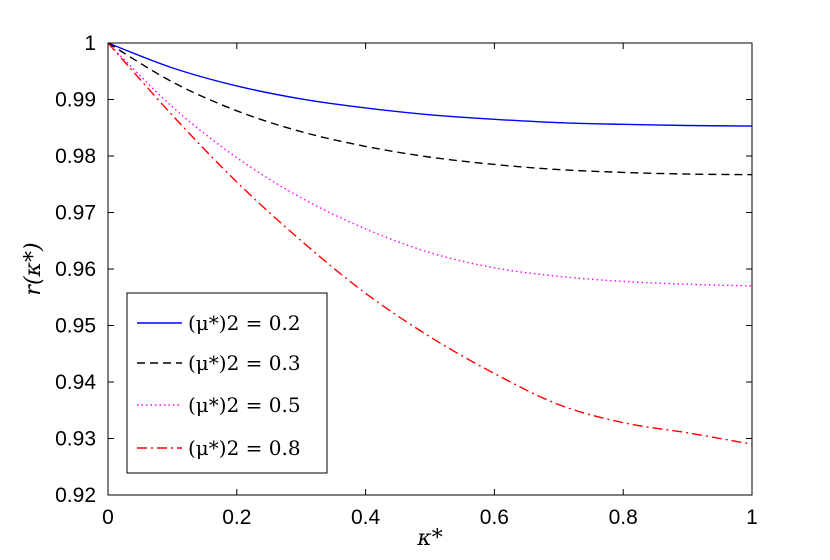 This screenshot has height=560, width=830. I want to click on x-tick-label: 0, so click(108, 517).